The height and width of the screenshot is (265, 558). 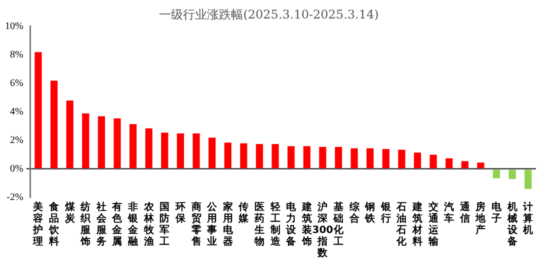 I want to click on x-tick-label: 食品饮料, so click(x=54, y=224).